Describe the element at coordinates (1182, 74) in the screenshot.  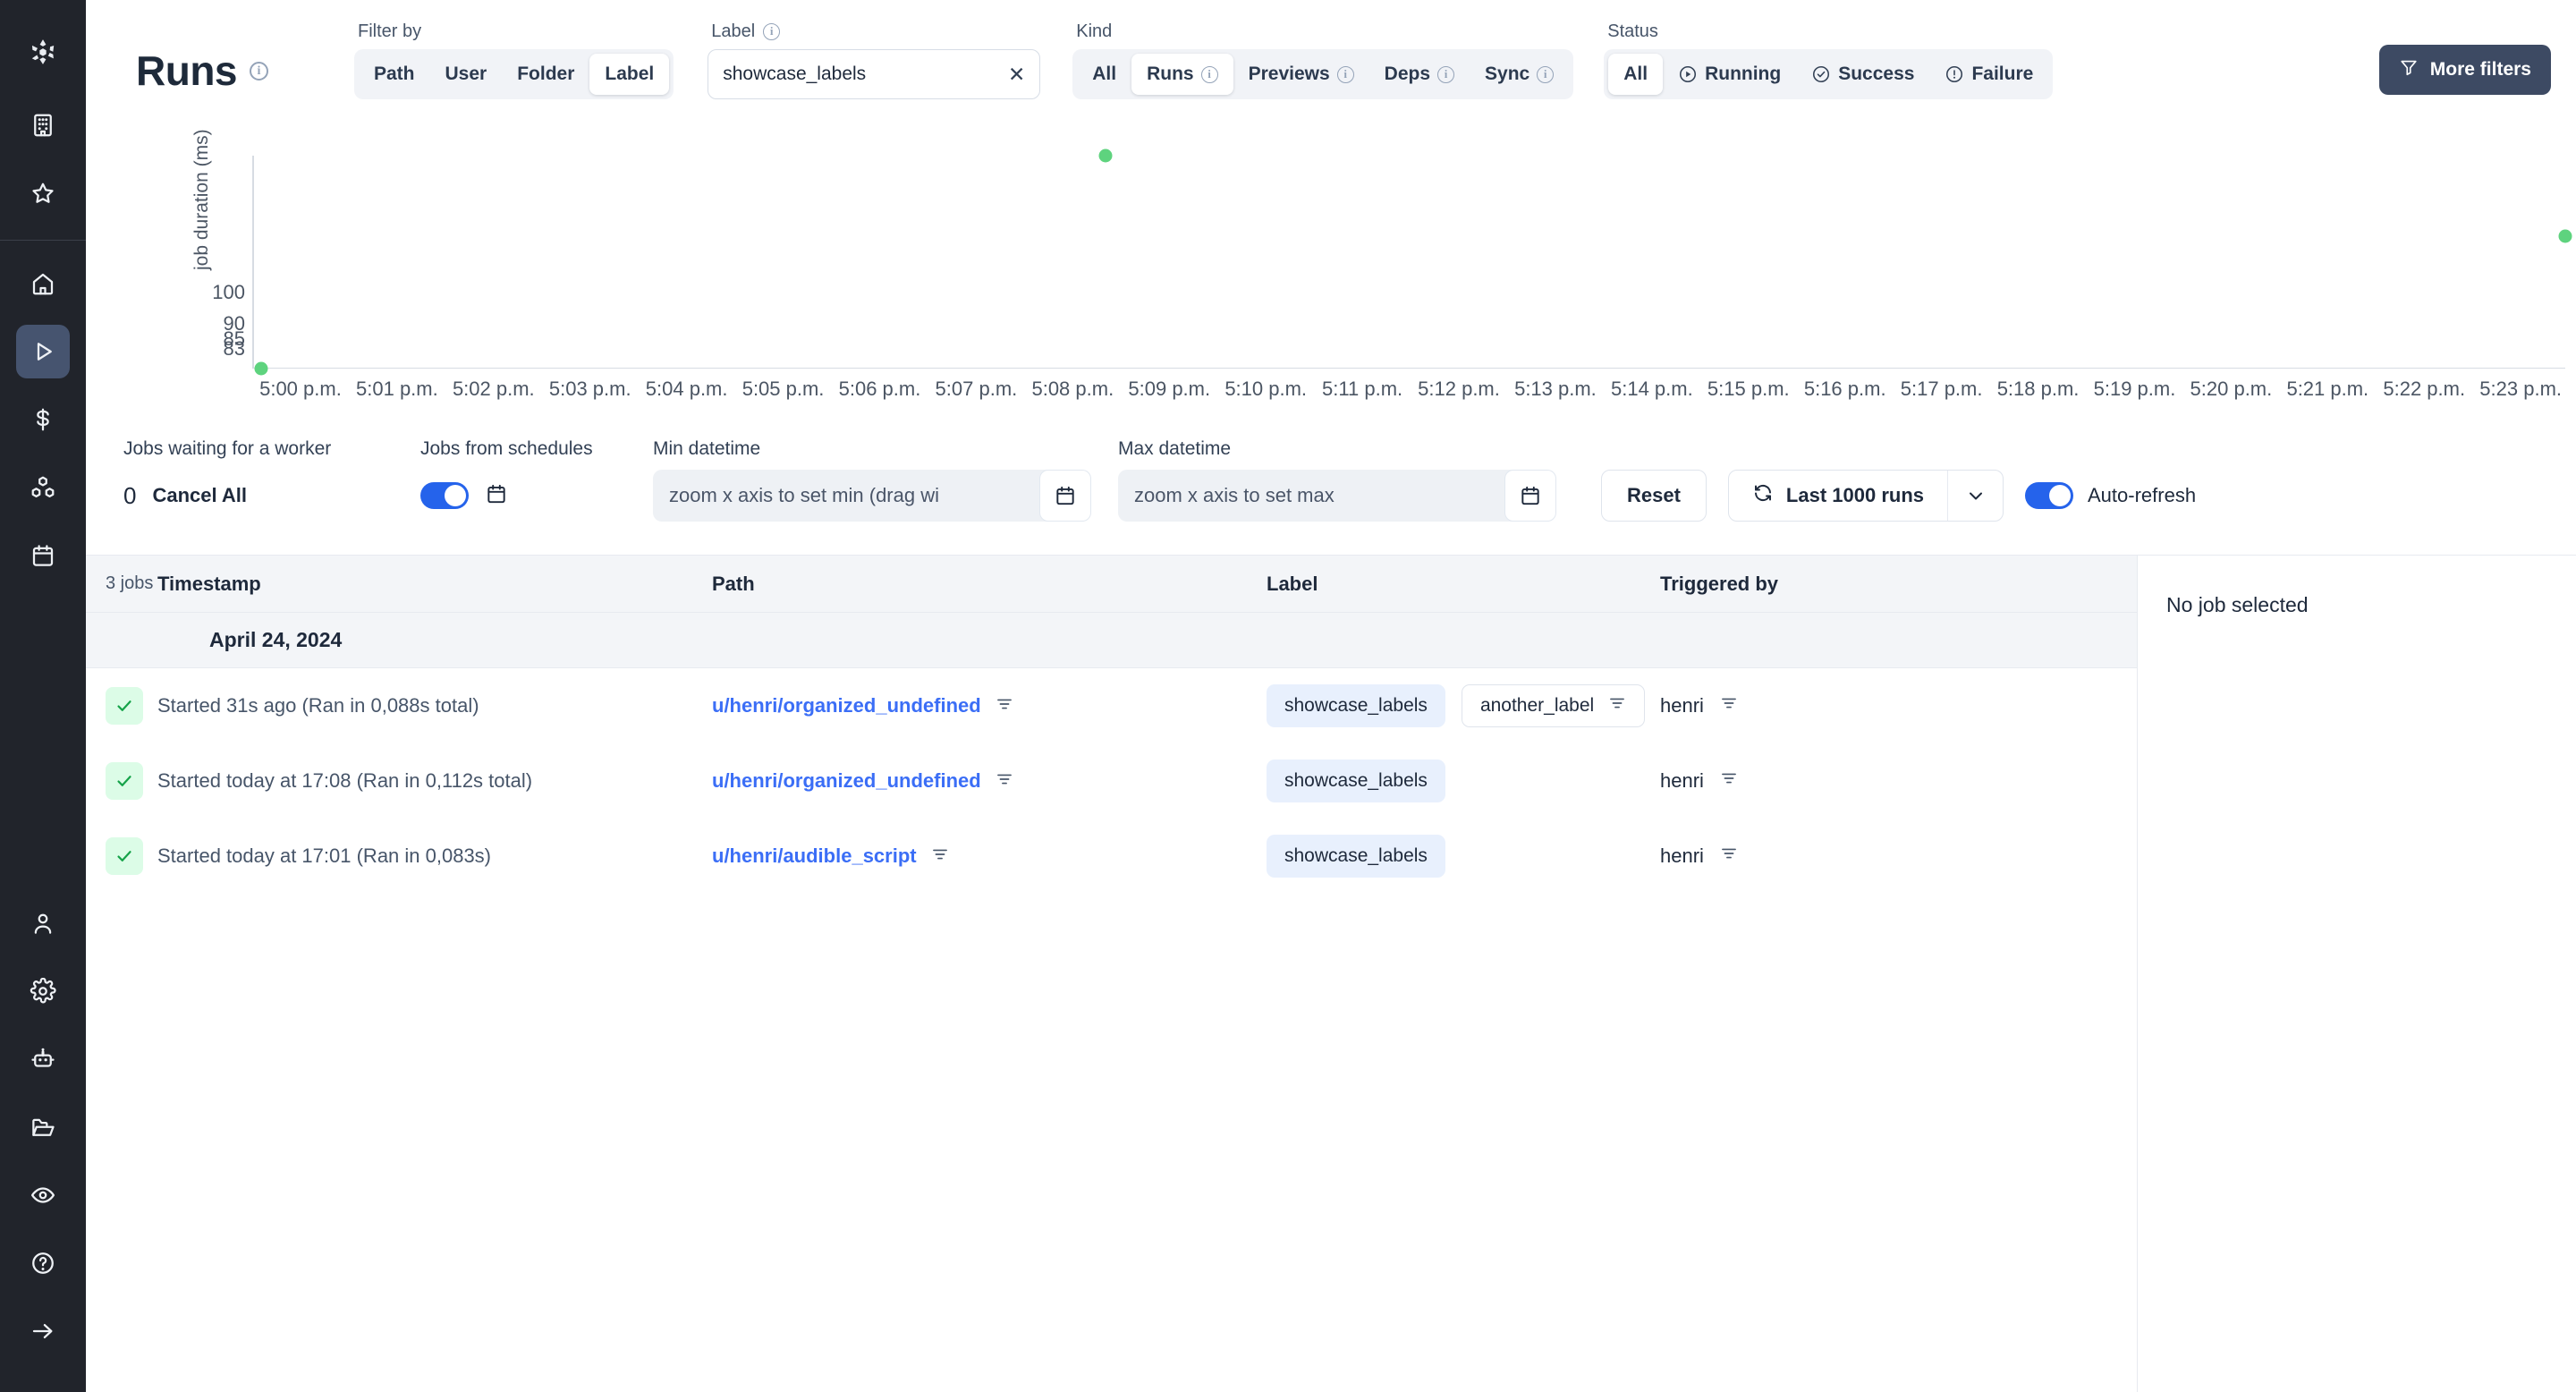
I see `kind-runs: Runs i` at that location.